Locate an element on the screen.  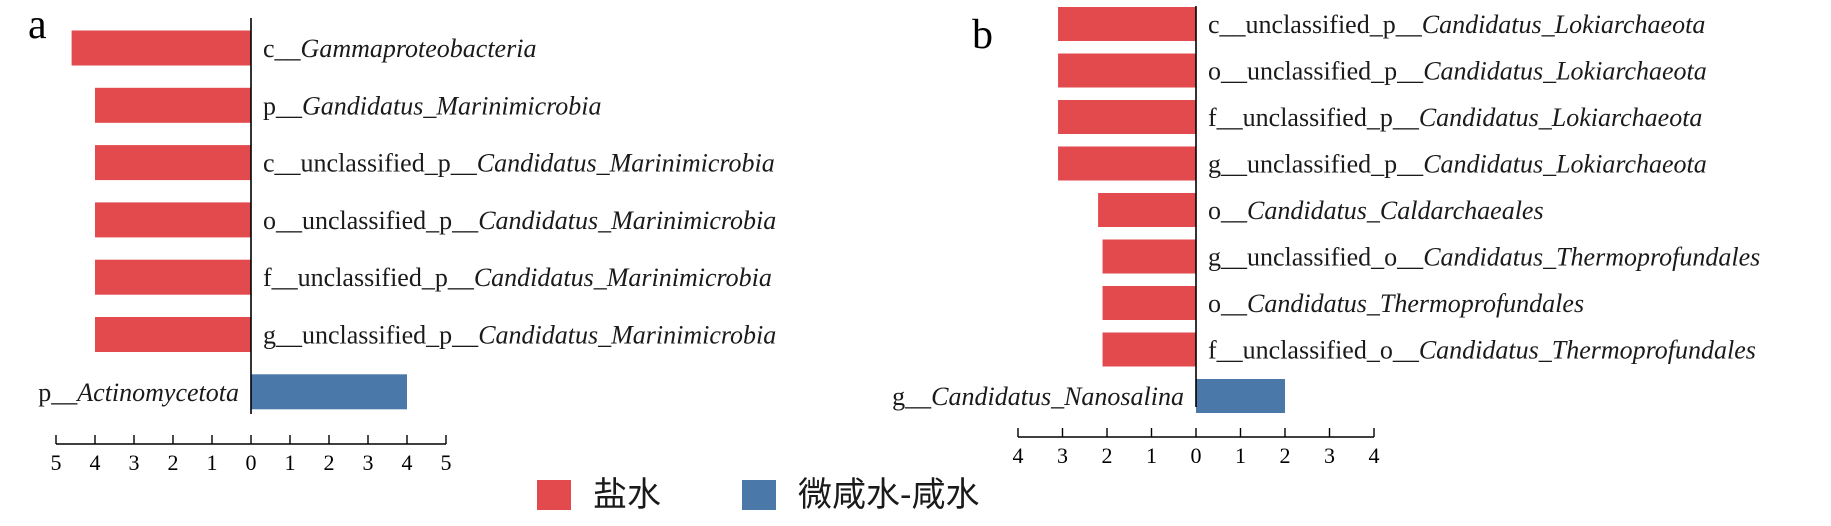
category-label: g__Candidatus_Nanosalina is located at coordinates (1038, 396).